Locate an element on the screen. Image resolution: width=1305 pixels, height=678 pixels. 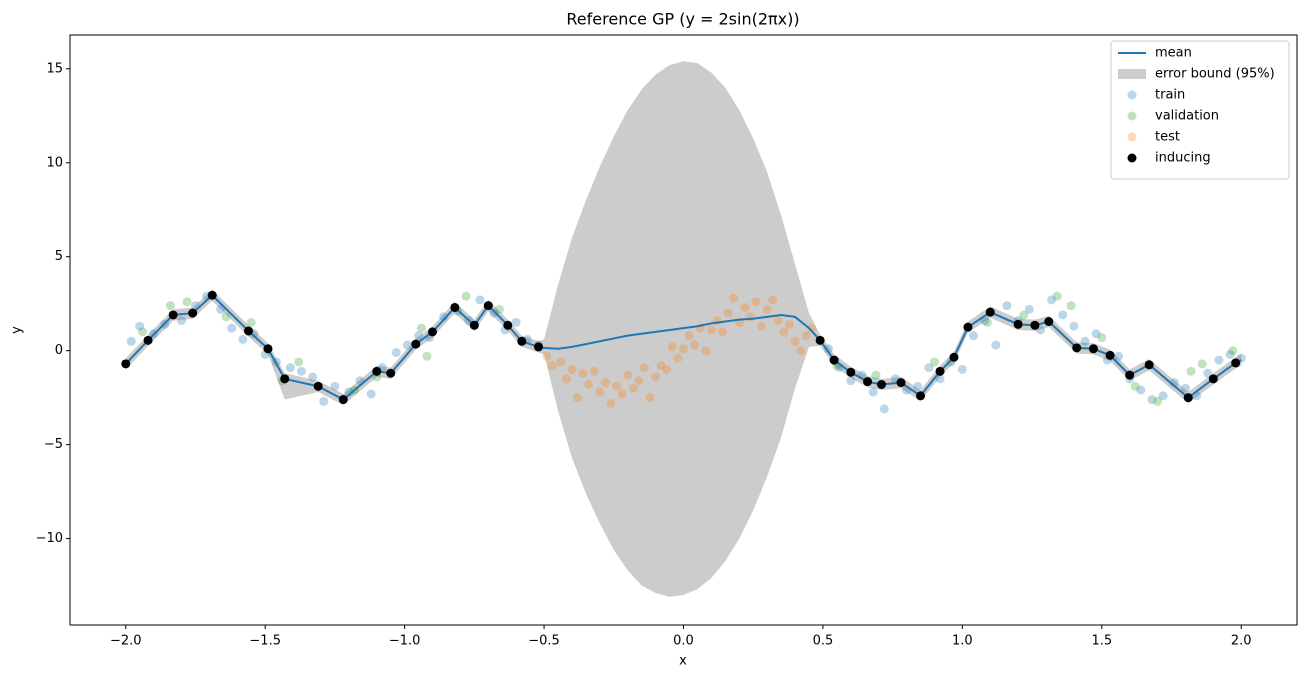
y-tick-label: 0 is located at coordinates (59, 350).